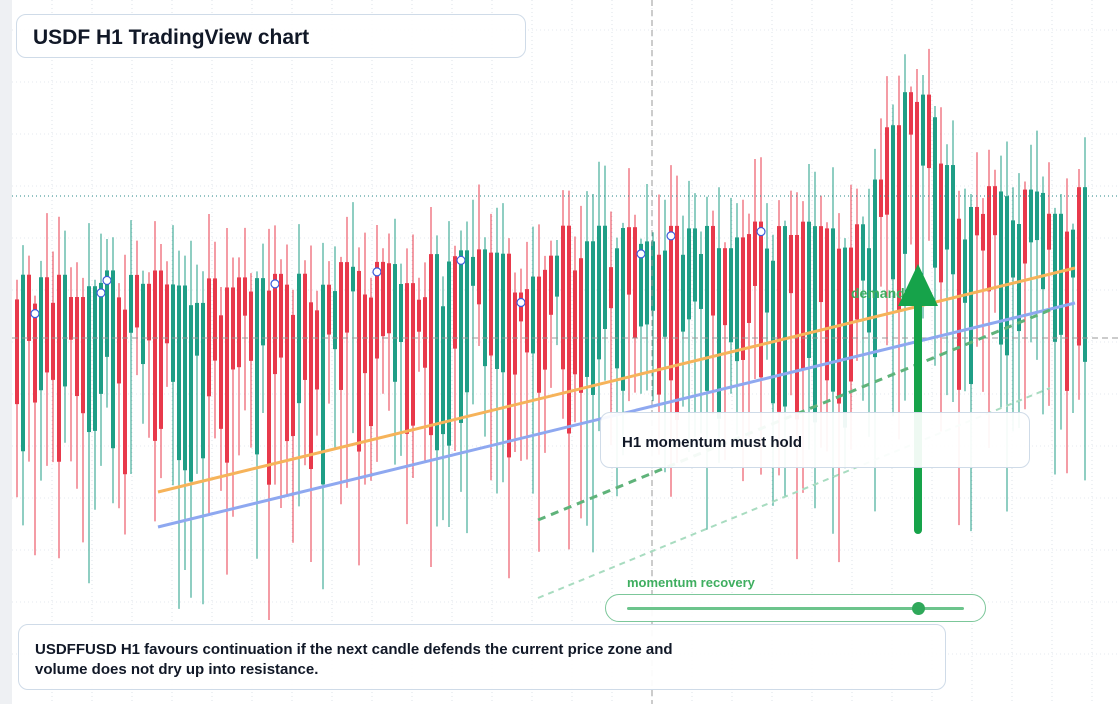  Describe the element at coordinates (815, 440) in the screenshot. I see `callout-box: H1 momentum must hold` at that location.